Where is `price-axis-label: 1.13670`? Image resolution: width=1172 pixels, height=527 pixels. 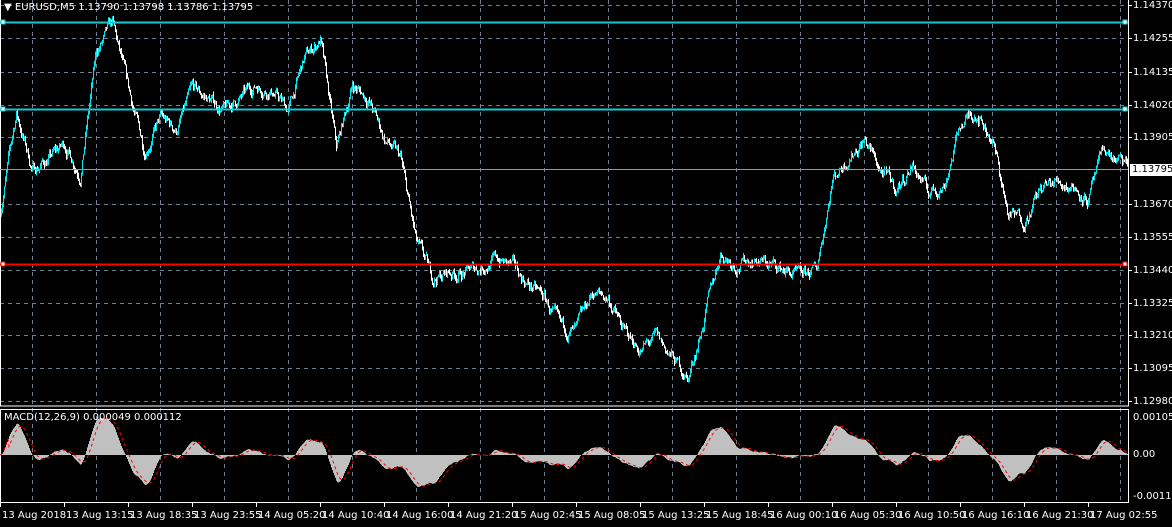
price-axis-label: 1.13670 is located at coordinates (1152, 204).